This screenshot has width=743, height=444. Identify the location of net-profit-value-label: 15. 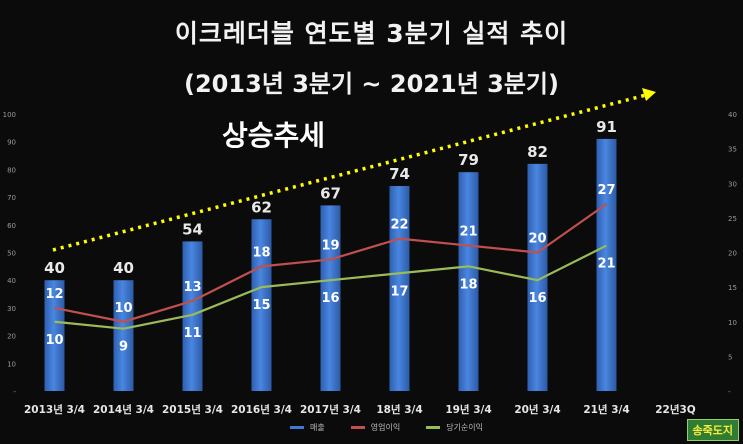
(261, 305).